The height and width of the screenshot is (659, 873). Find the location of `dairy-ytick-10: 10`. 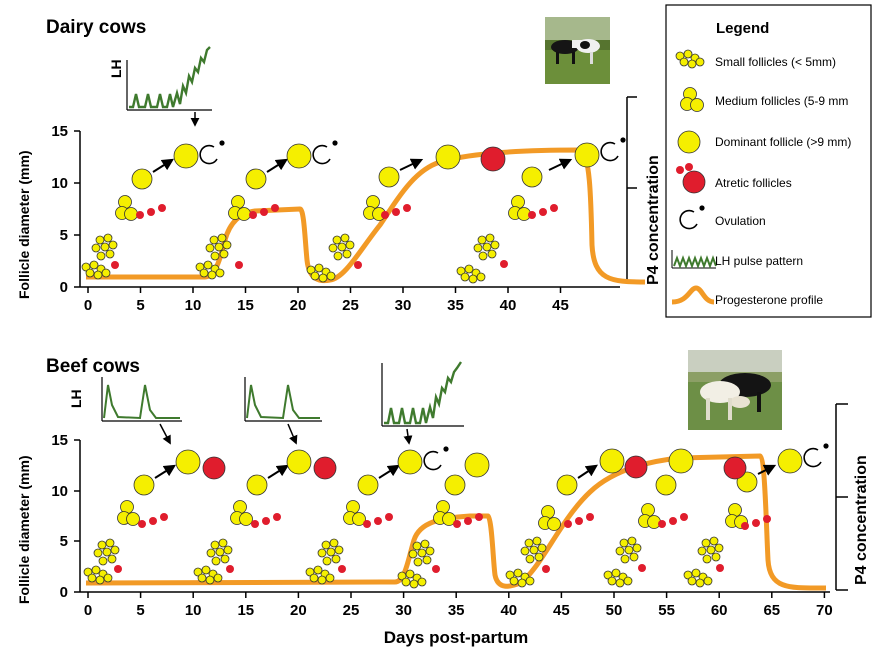

dairy-ytick-10: 10 is located at coordinates (59, 183).